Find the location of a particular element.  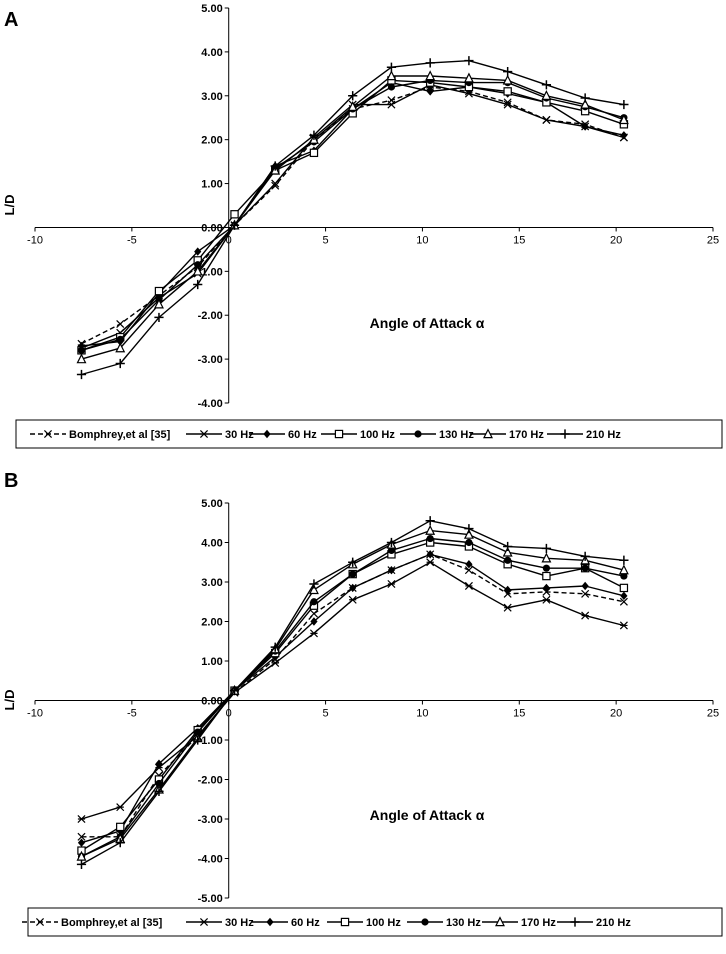

legend-label: Bomphrey,et al [35] is located at coordinates (112, 923).